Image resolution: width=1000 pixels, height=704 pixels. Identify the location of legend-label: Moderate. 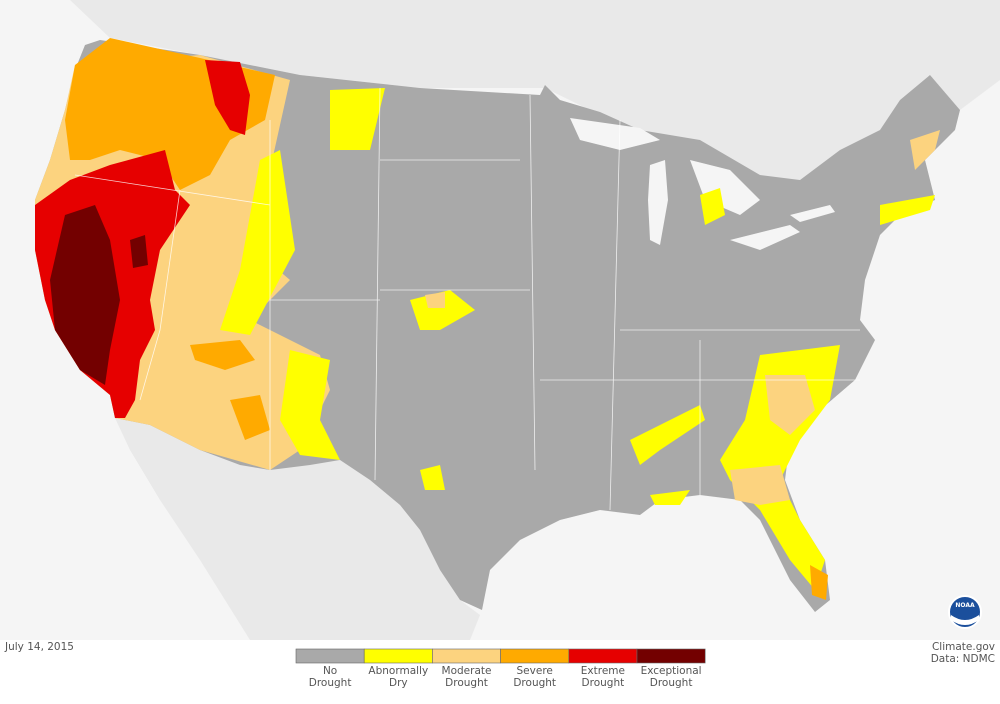
(467, 671).